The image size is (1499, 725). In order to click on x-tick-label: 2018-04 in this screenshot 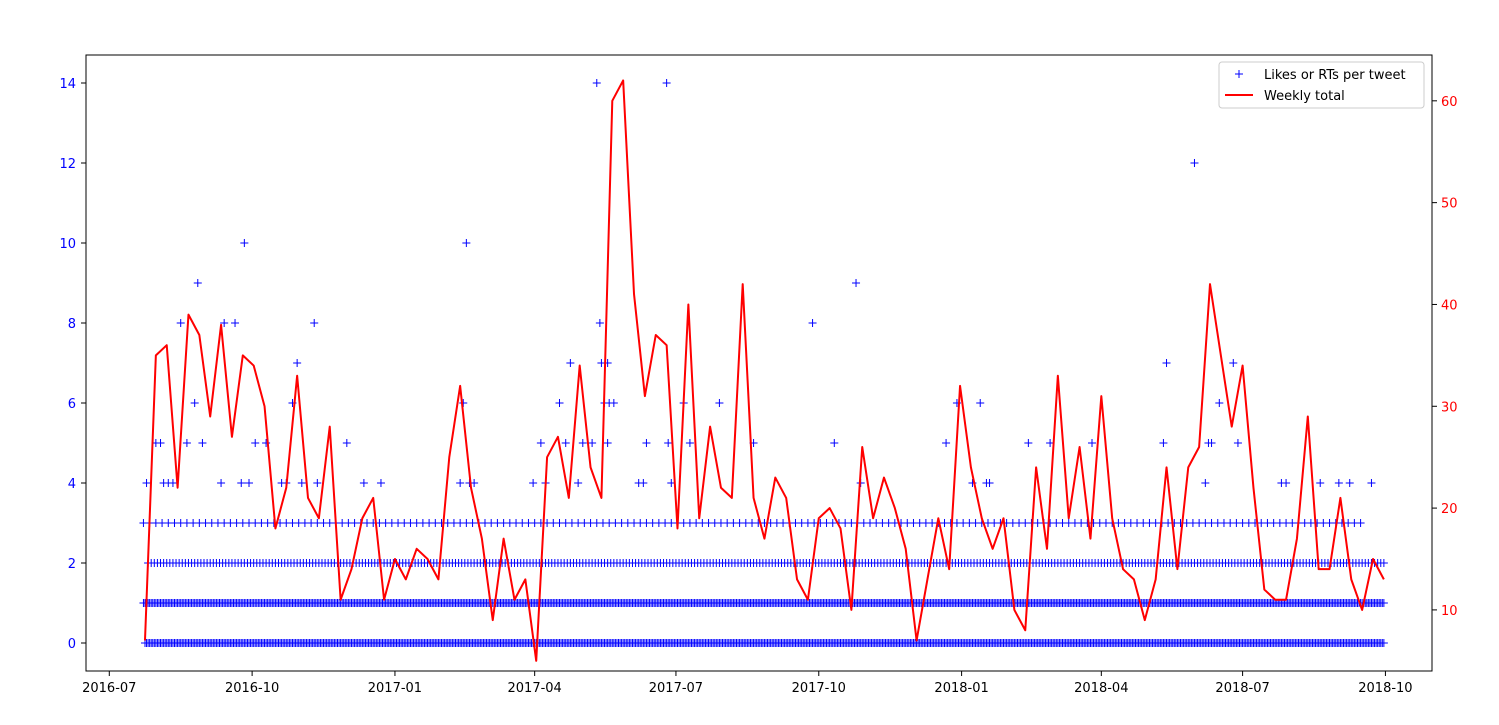, I will do `click(1101, 688)`.